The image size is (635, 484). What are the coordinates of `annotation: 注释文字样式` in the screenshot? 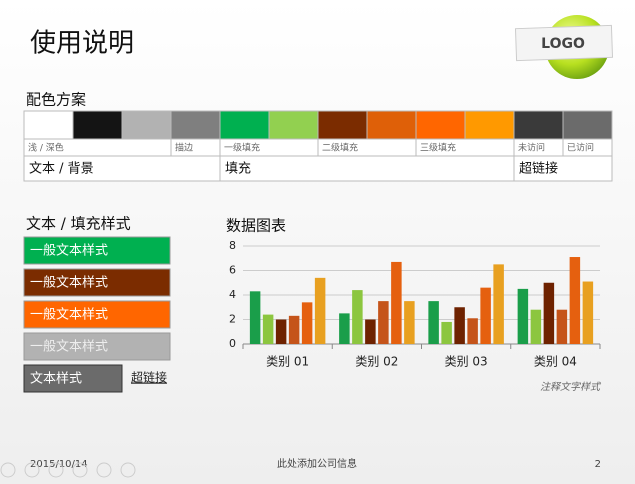 It's located at (571, 387).